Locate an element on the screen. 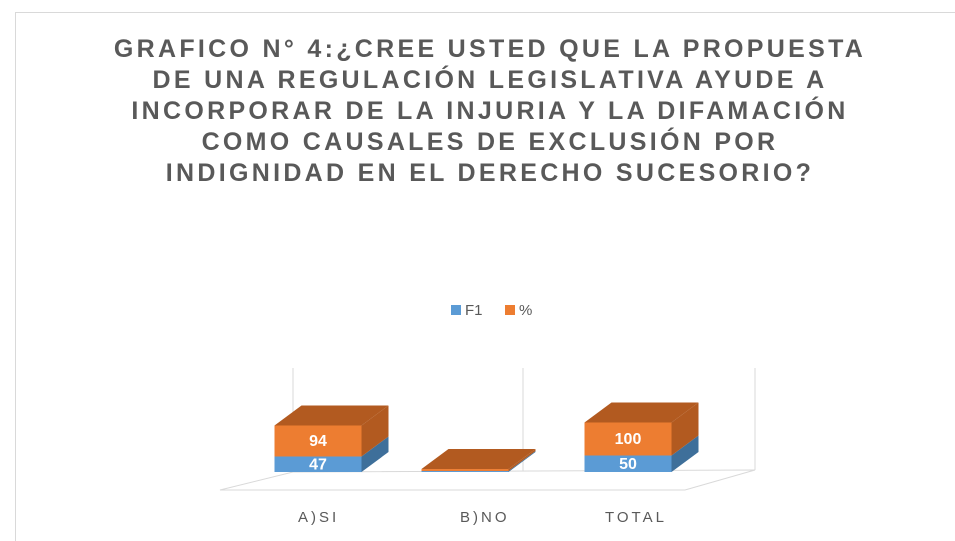 The width and height of the screenshot is (955, 541). legend-label: % is located at coordinates (525, 310).